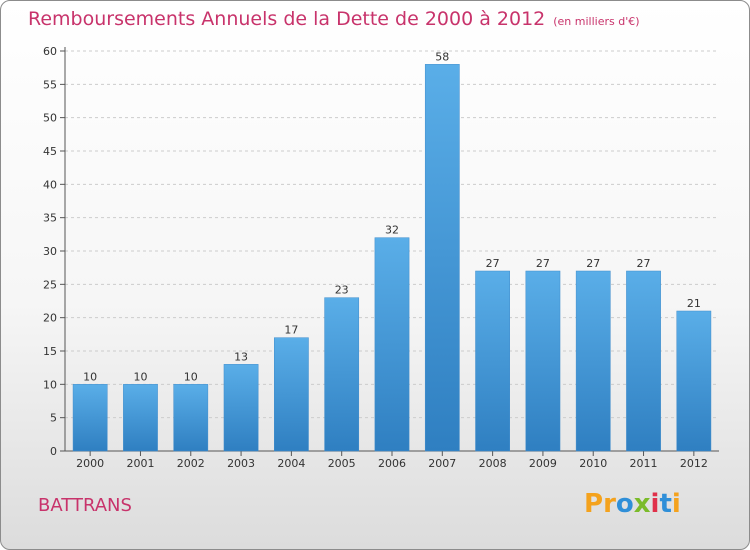 The width and height of the screenshot is (750, 550). Describe the element at coordinates (50, 84) in the screenshot. I see `y-tick-label: 55` at that location.